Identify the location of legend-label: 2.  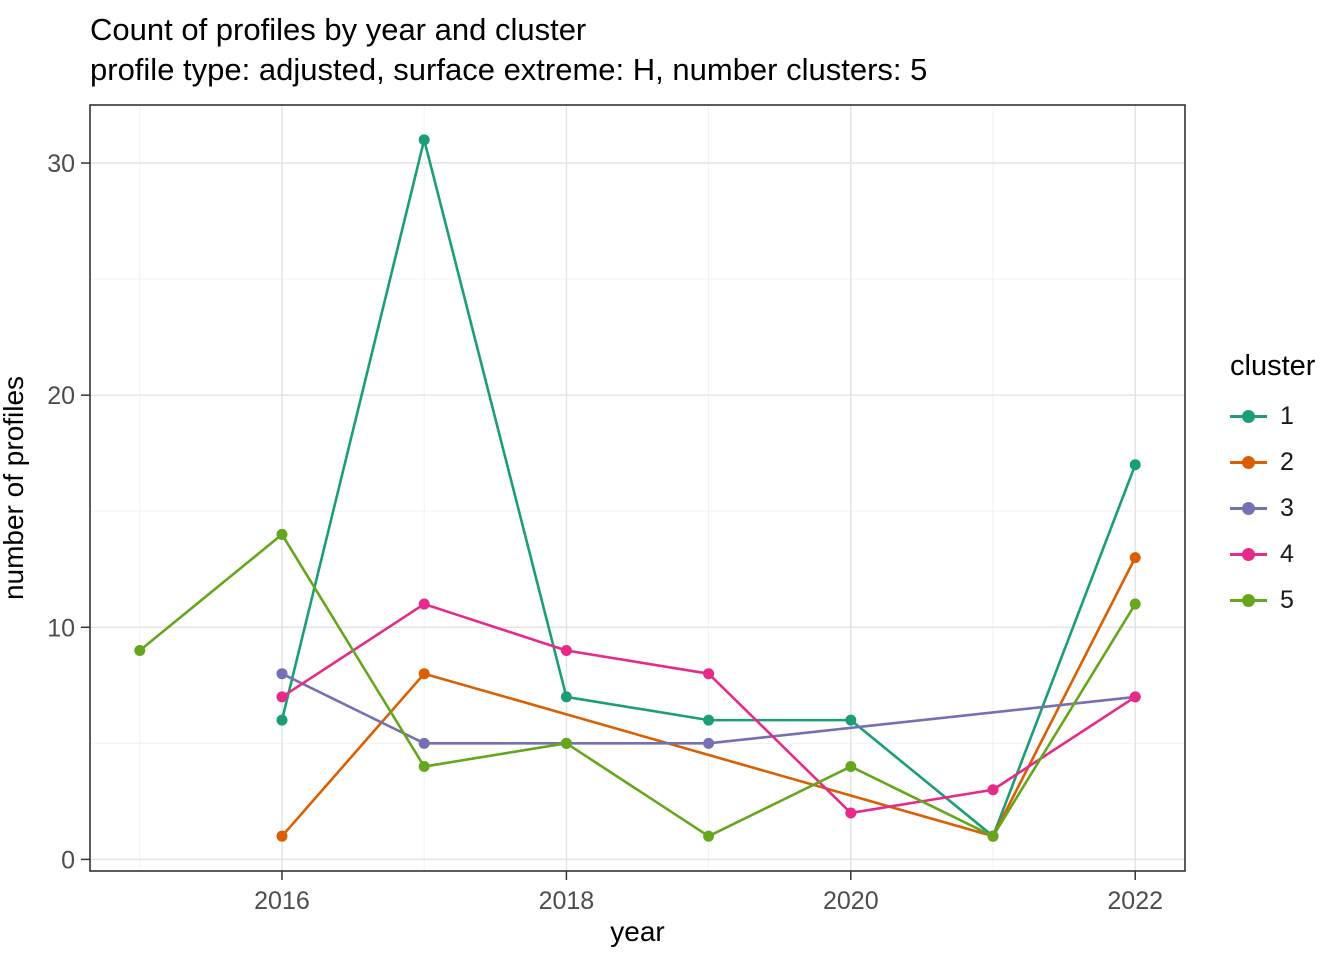
(1287, 461).